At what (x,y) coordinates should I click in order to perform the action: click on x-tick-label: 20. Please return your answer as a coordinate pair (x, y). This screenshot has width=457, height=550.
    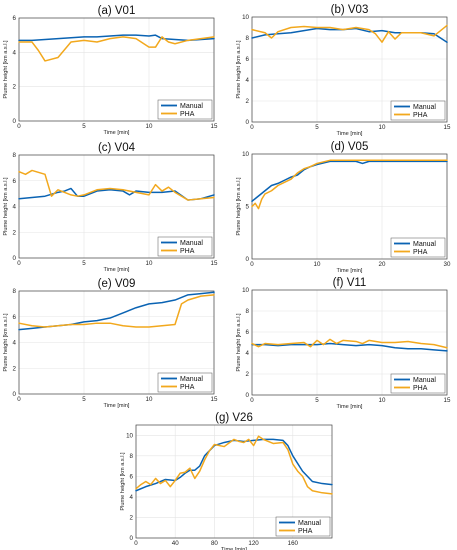
    Looking at the image, I should click on (382, 264).